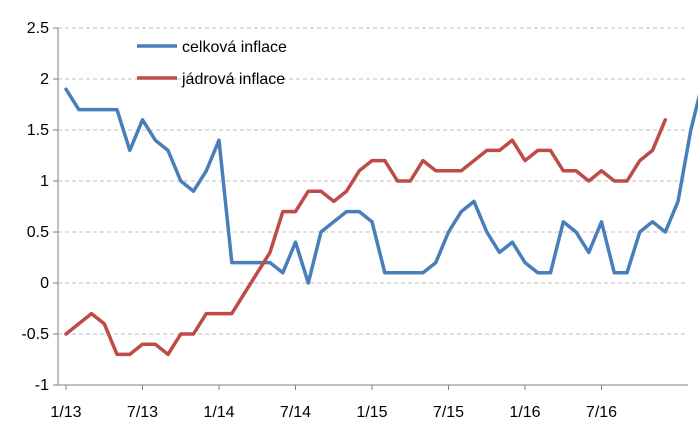  What do you see at coordinates (234, 47) in the screenshot?
I see `legend-label-celkova: celková inflace` at bounding box center [234, 47].